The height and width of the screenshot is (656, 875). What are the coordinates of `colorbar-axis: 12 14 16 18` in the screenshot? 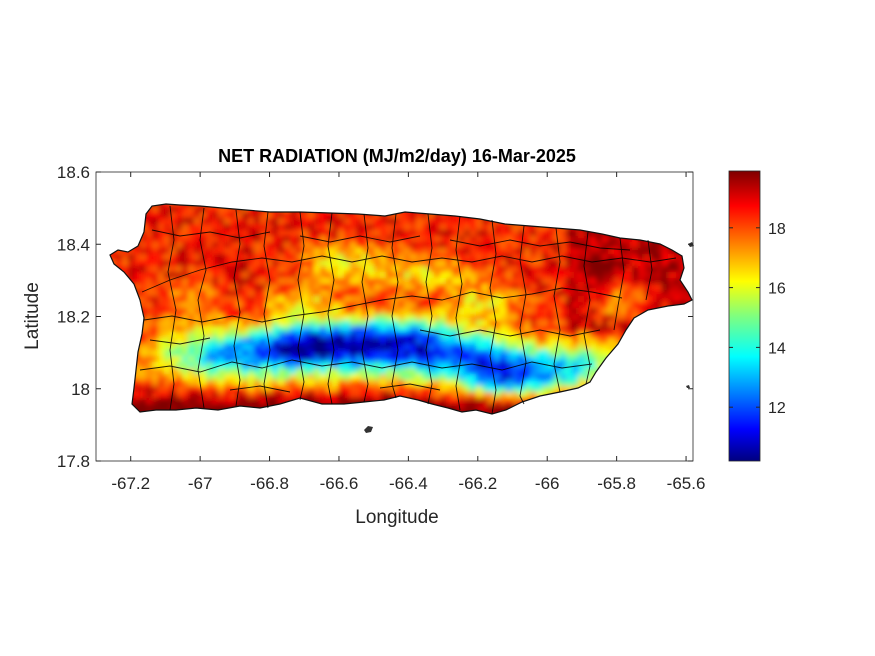 It's located at (757, 319).